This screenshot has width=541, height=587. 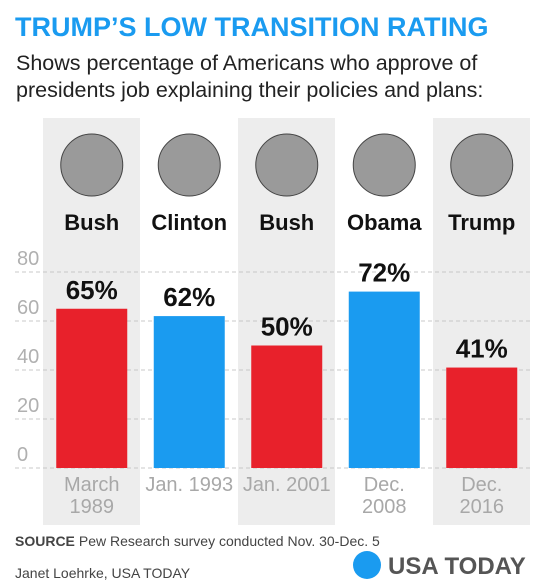 What do you see at coordinates (384, 222) in the screenshot?
I see `president-name: Obama` at bounding box center [384, 222].